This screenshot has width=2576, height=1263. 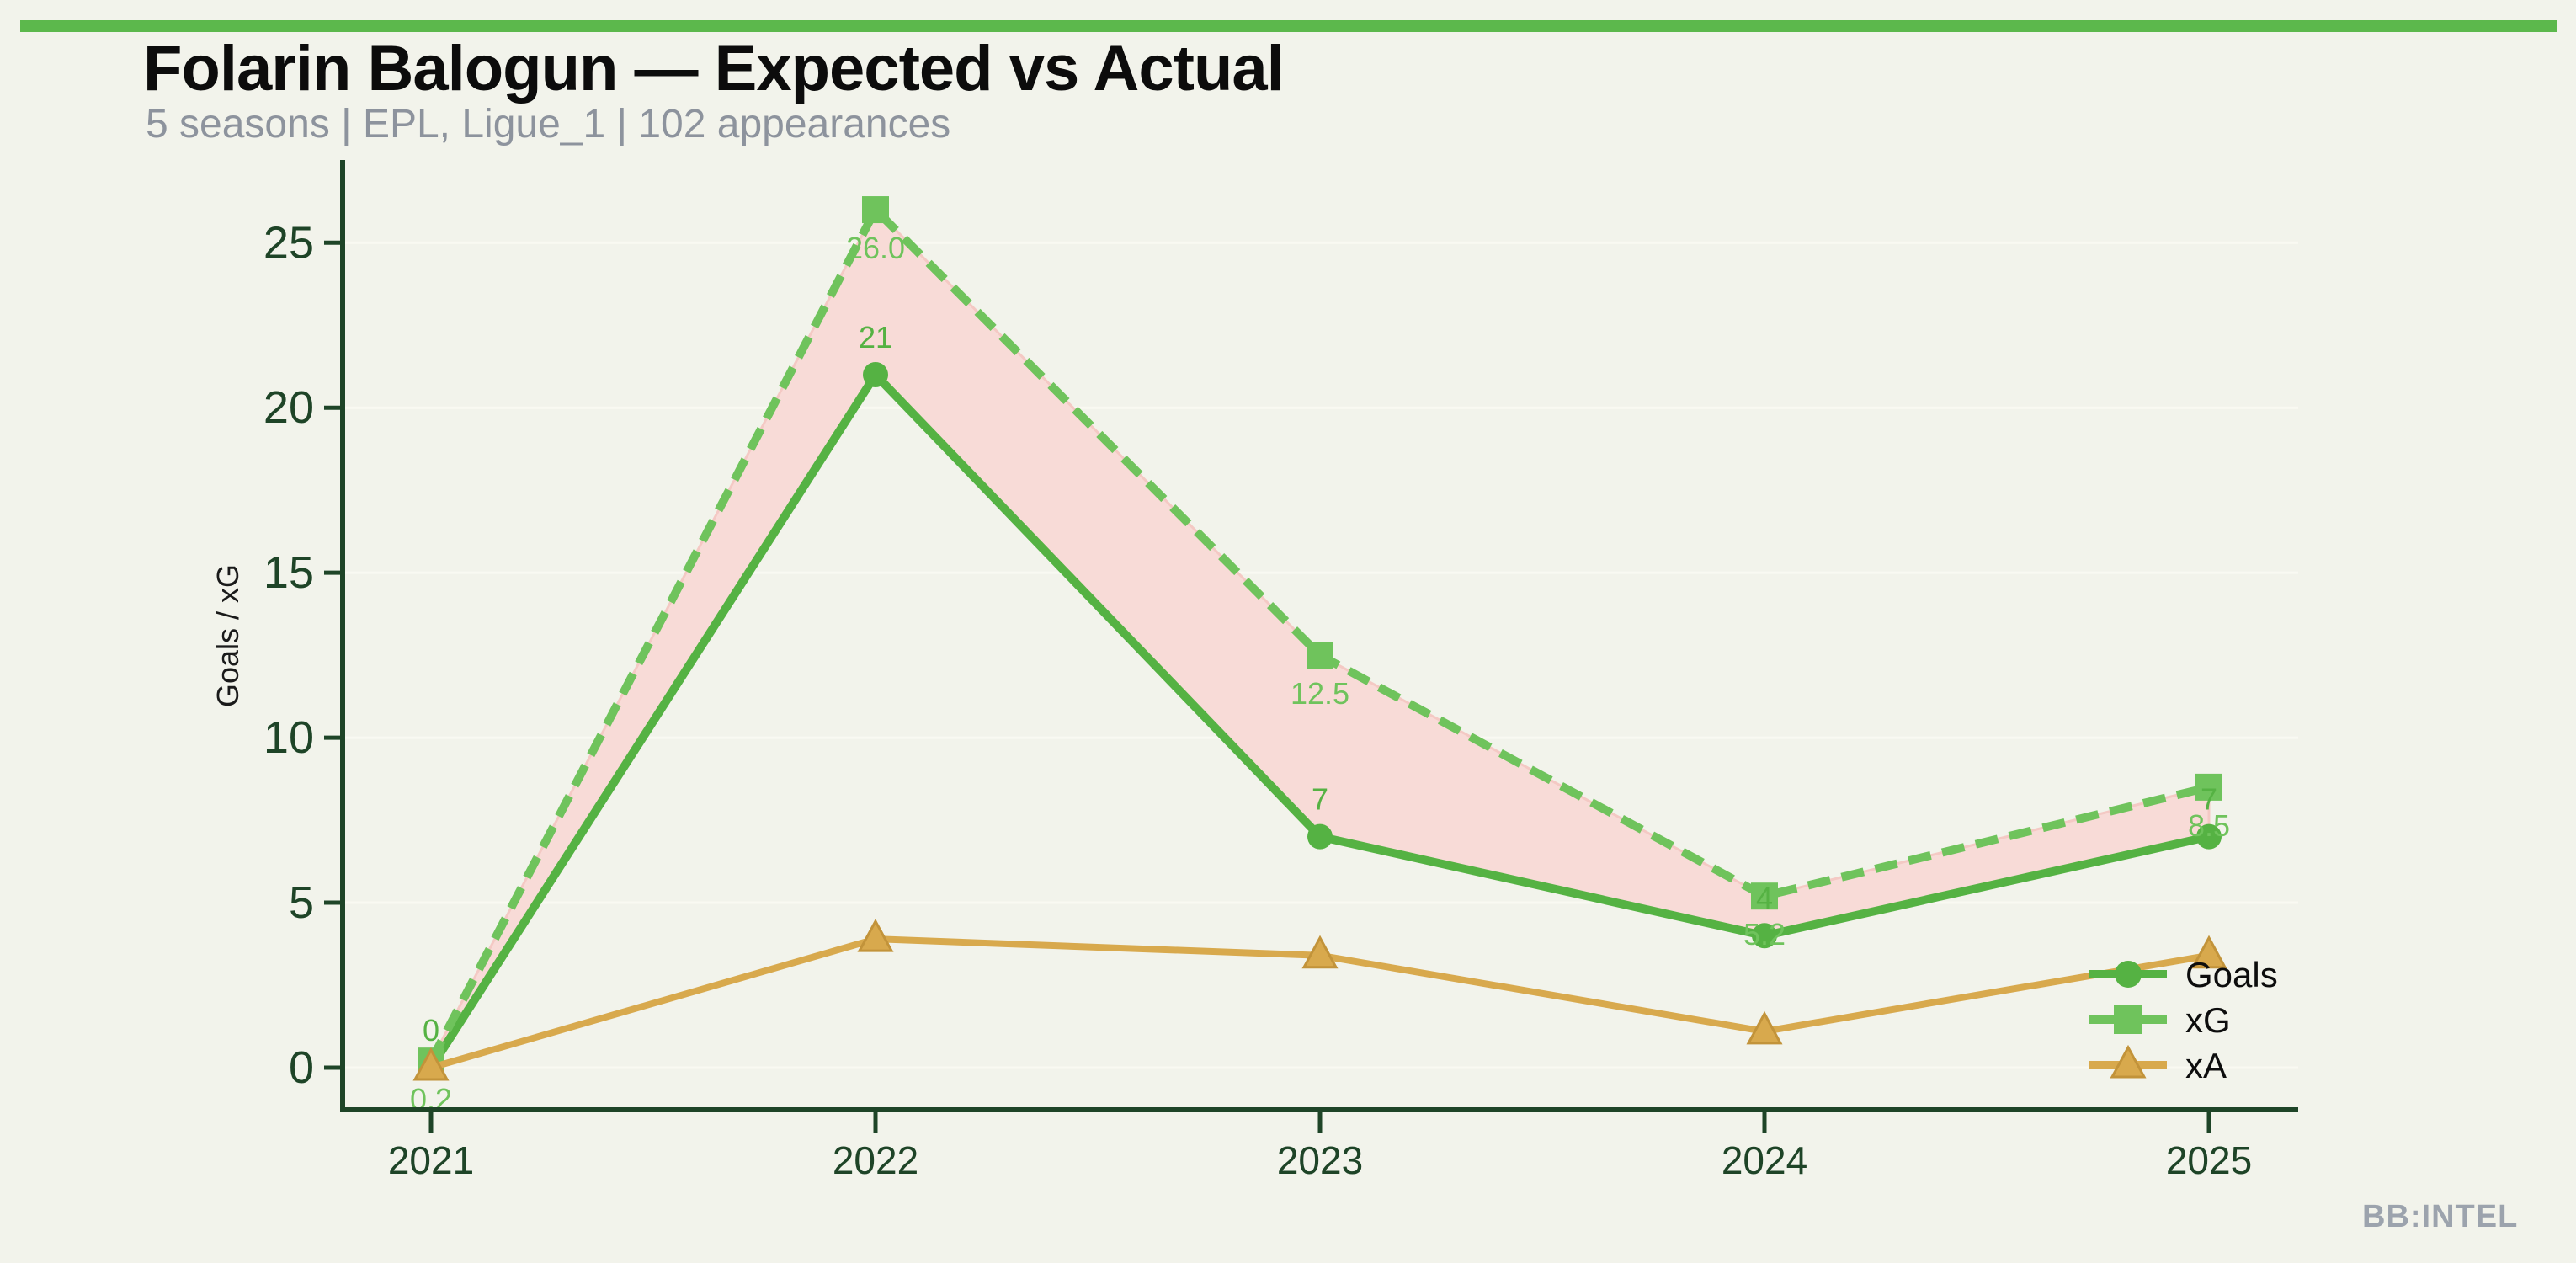 I want to click on y-tick-label: 20, so click(x=289, y=407).